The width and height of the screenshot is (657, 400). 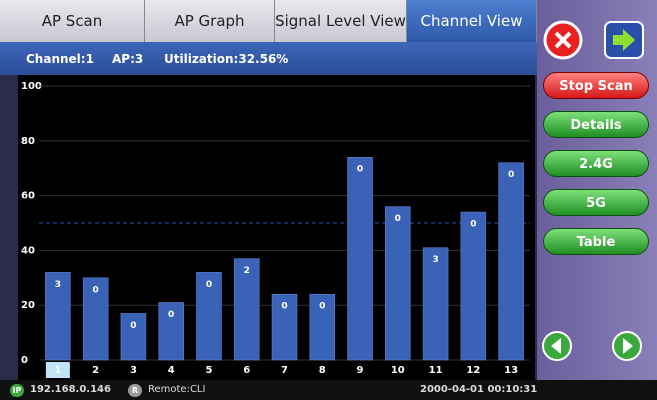 What do you see at coordinates (472, 21) in the screenshot?
I see `tab: Channel View` at bounding box center [472, 21].